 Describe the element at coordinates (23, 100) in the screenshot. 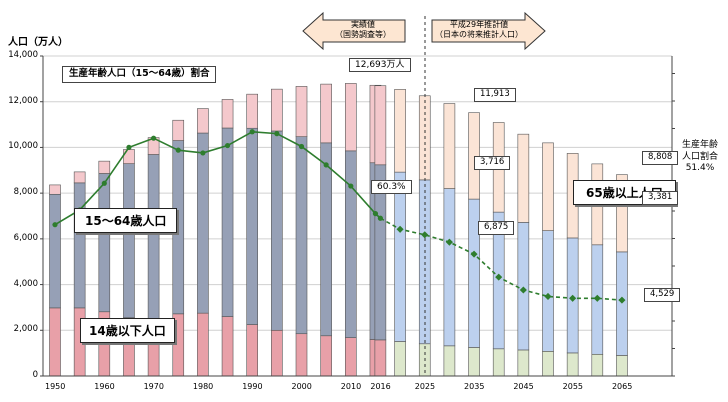

I see `y-tick-label: 12,000` at that location.